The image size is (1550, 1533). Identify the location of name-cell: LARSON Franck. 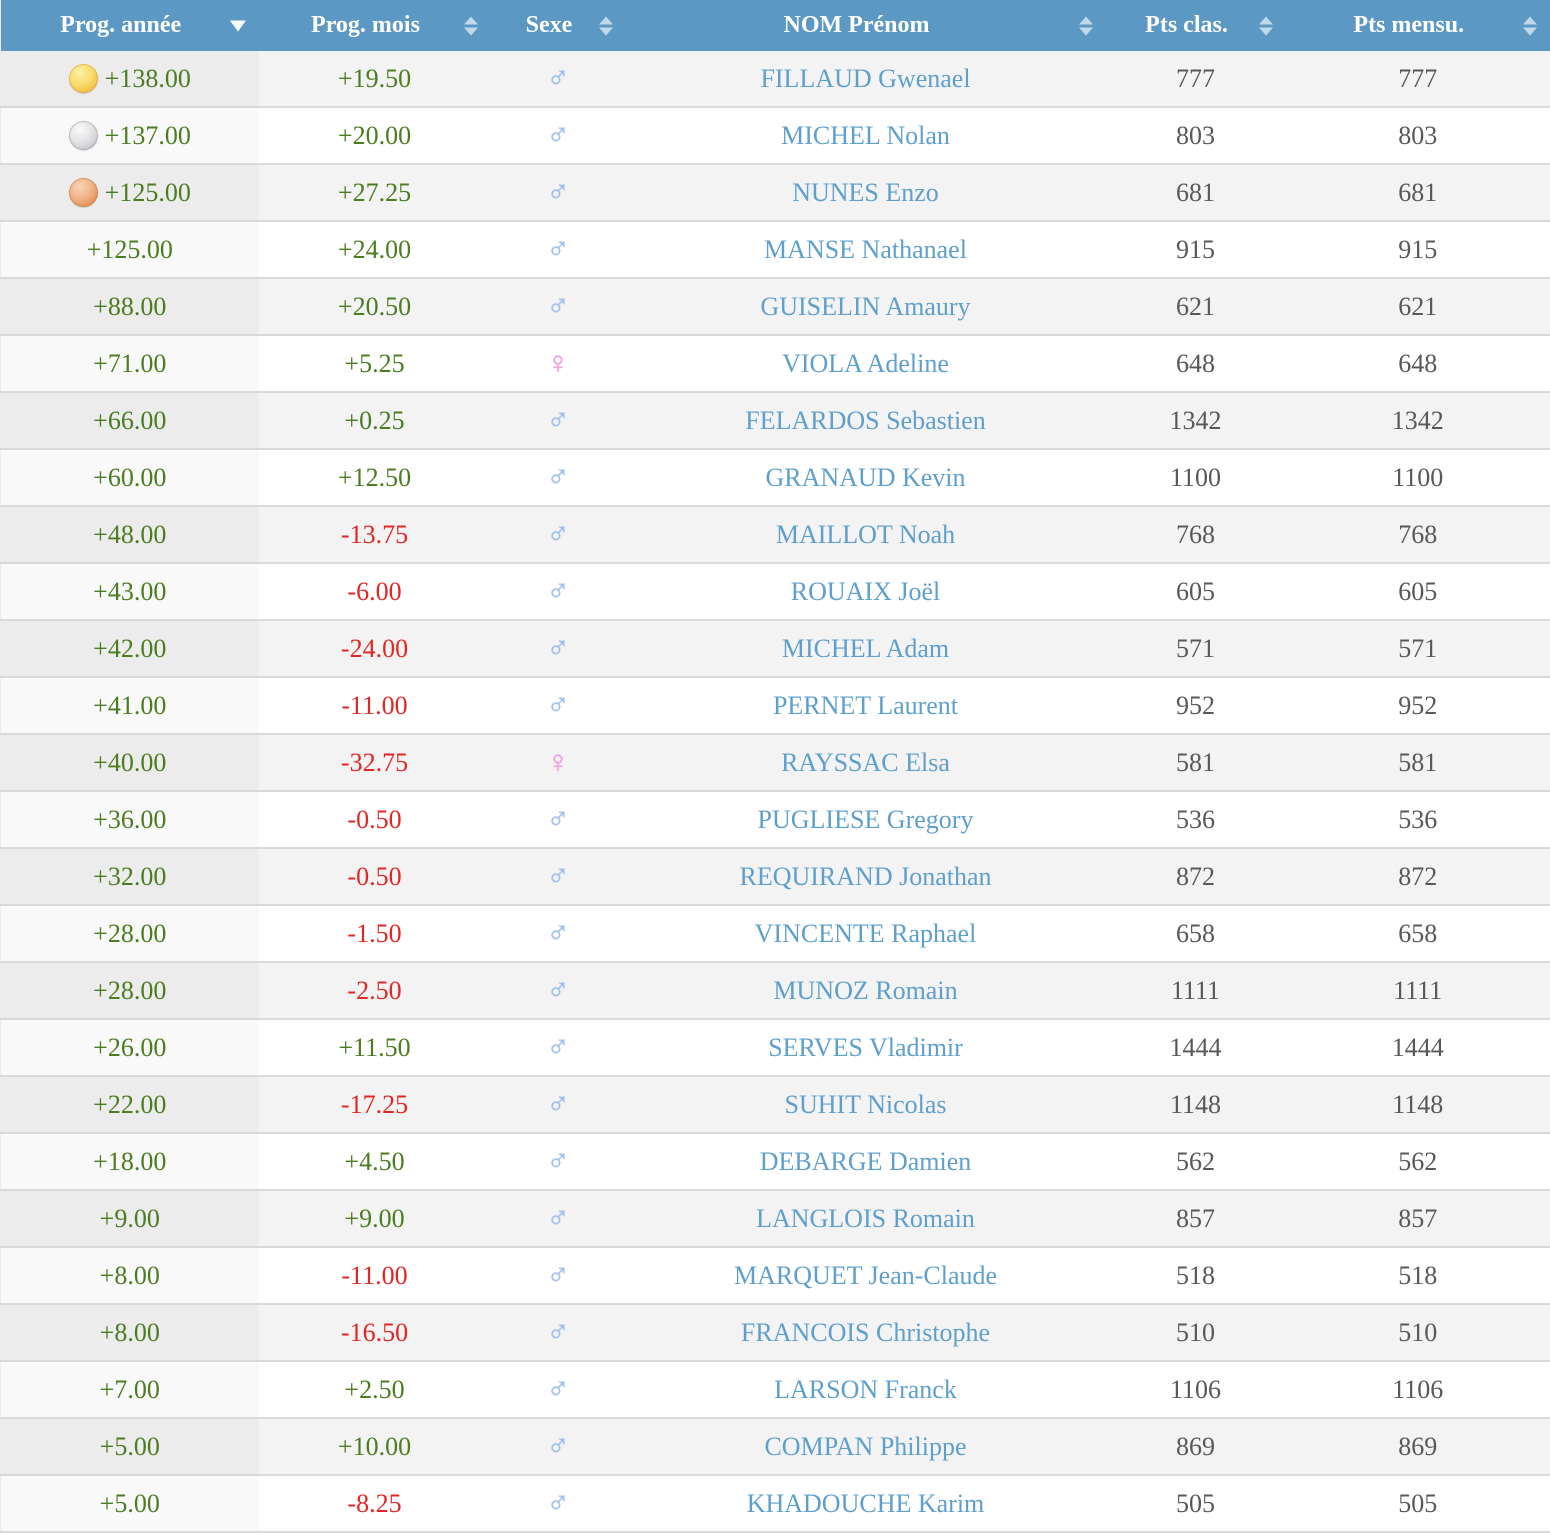
(866, 1389).